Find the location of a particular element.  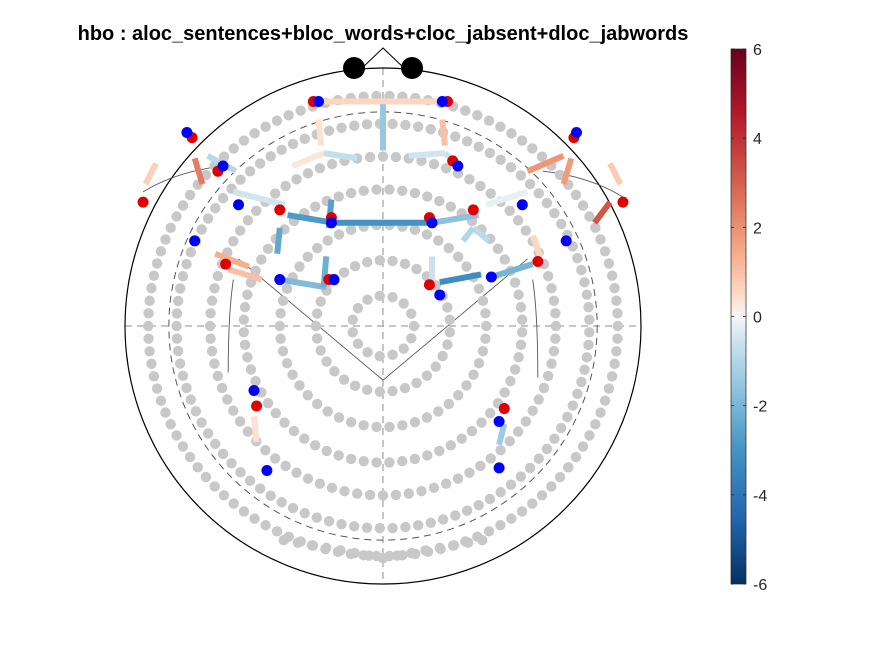

colorbar-tick-label: 2 is located at coordinates (757, 228).